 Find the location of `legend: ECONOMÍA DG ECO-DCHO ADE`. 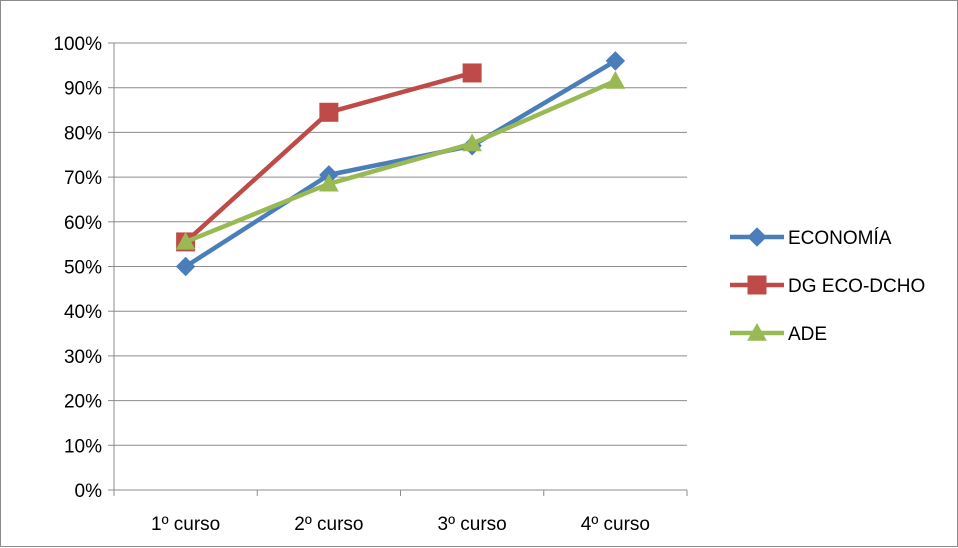

legend: ECONOMÍA DG ECO-DCHO ADE is located at coordinates (827, 286).